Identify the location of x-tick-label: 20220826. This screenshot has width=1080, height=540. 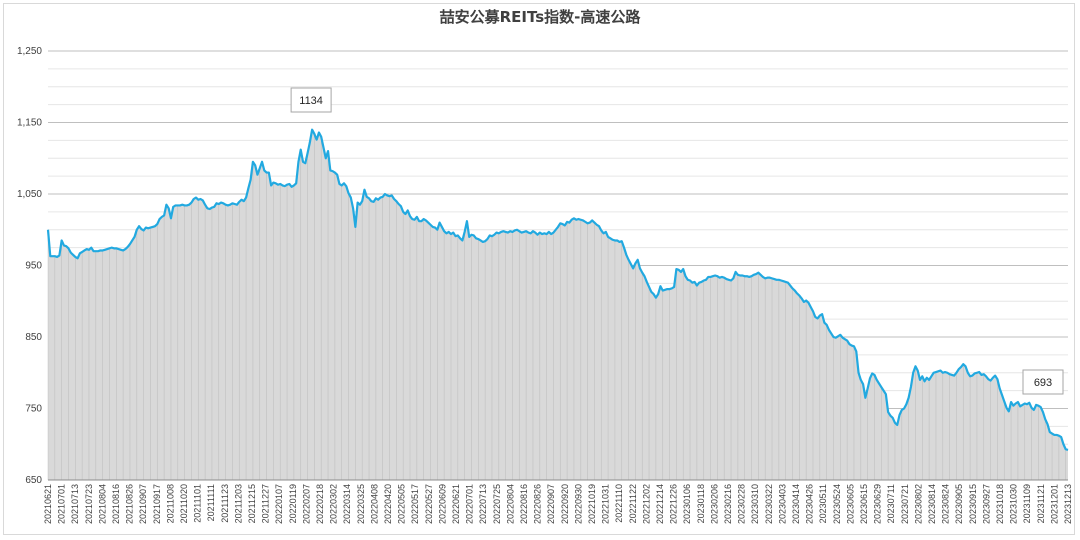
(538, 504).